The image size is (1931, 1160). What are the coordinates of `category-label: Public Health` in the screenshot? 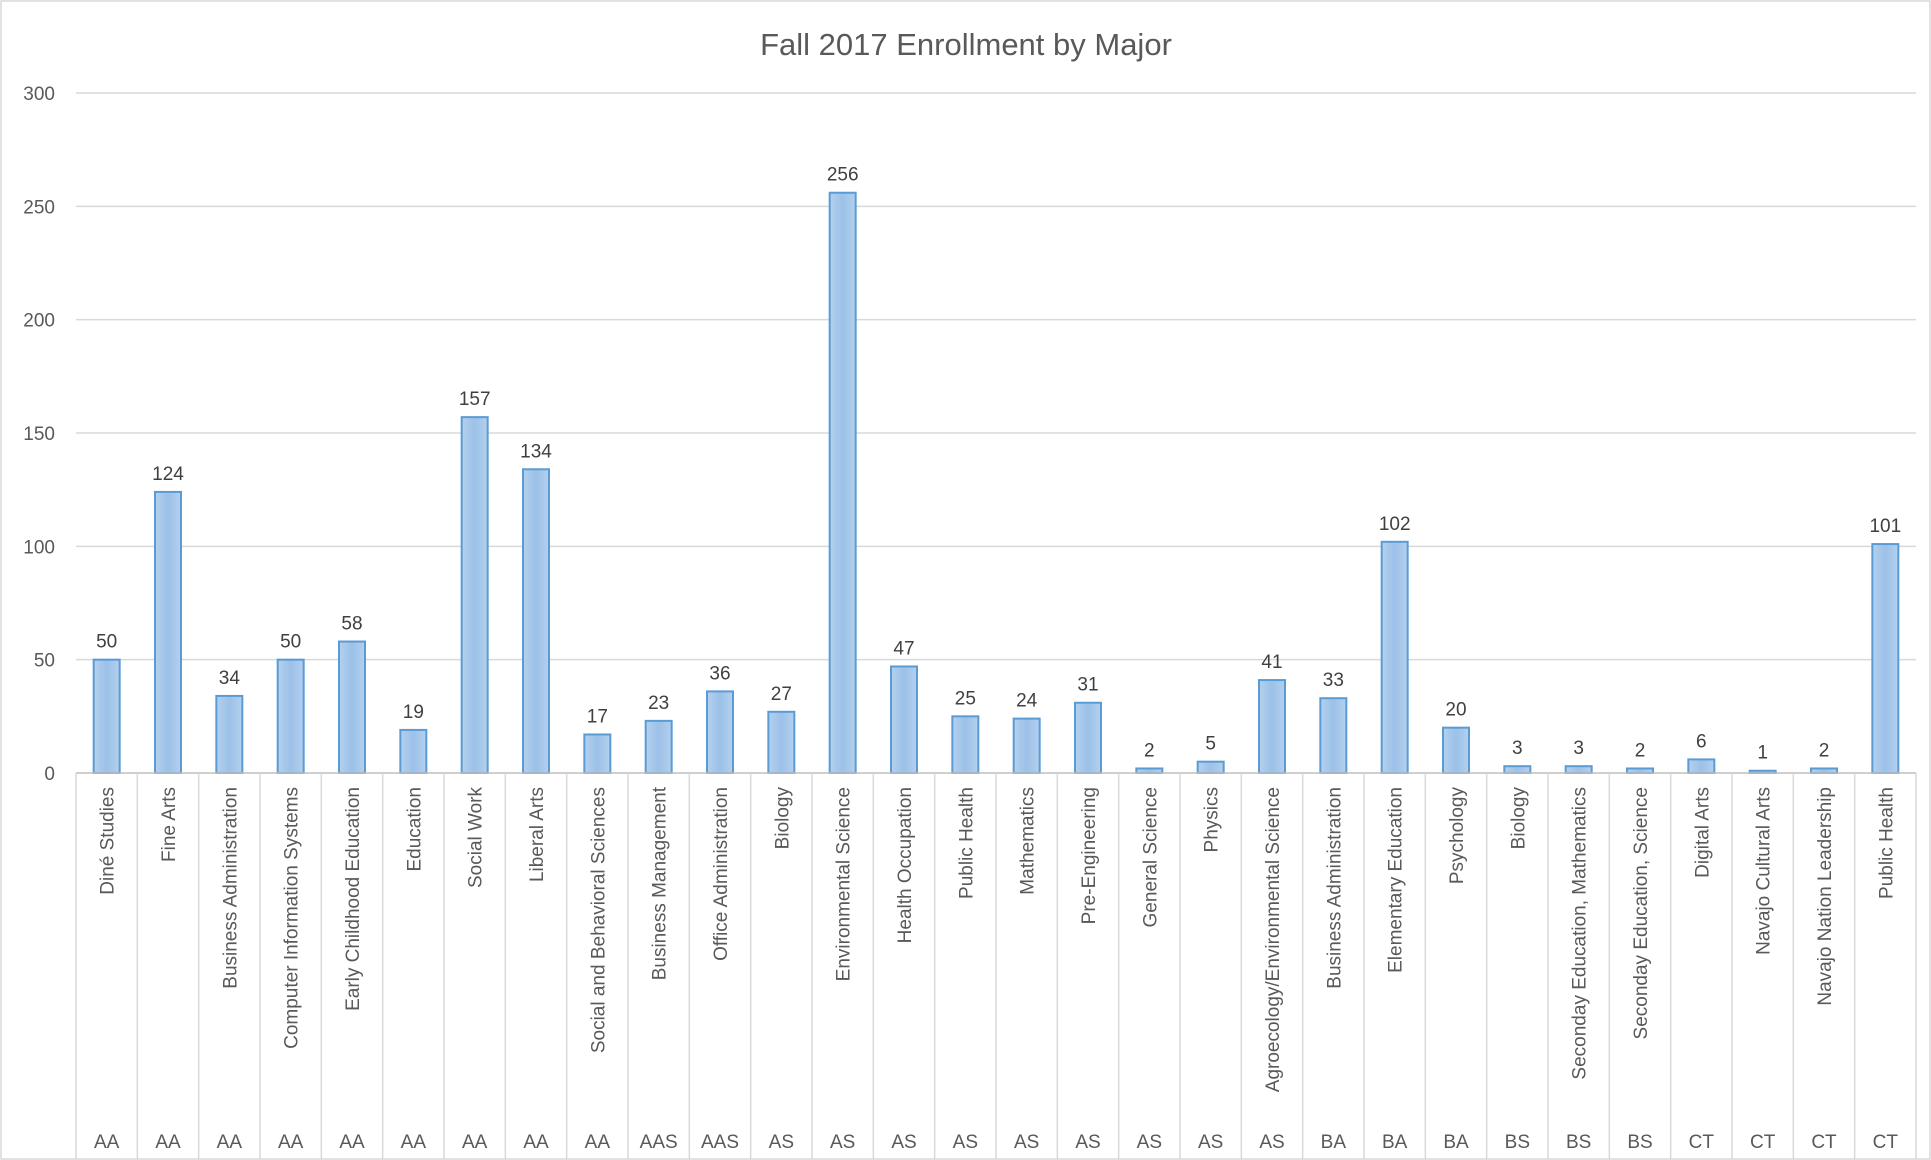 It's located at (1886, 843).